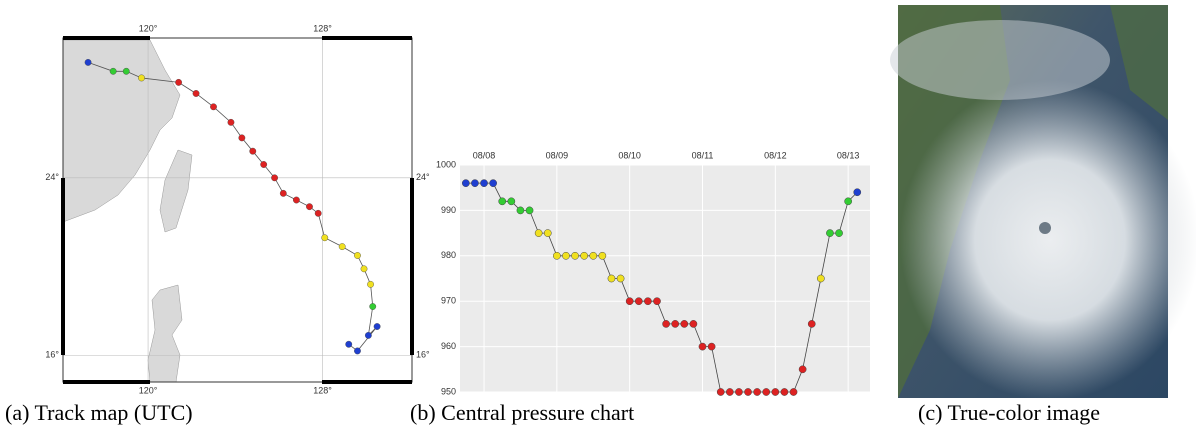 This screenshot has height=437, width=1196. Describe the element at coordinates (703, 155) in the screenshot. I see `x-tick-label: 08/11` at that location.